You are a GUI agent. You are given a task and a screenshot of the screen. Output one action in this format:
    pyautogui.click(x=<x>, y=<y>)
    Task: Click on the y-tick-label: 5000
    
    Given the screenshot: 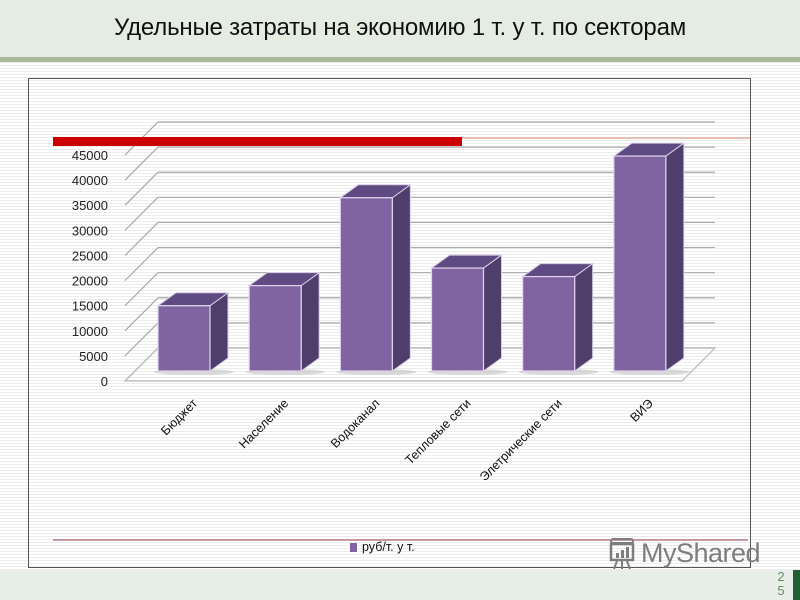 What is the action you would take?
    pyautogui.click(x=93, y=356)
    